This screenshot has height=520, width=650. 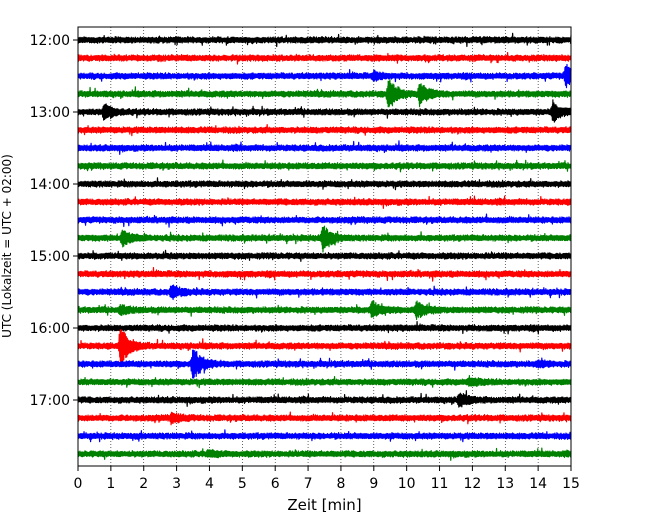 I want to click on y-tick-label: 14:00, so click(x=50, y=185).